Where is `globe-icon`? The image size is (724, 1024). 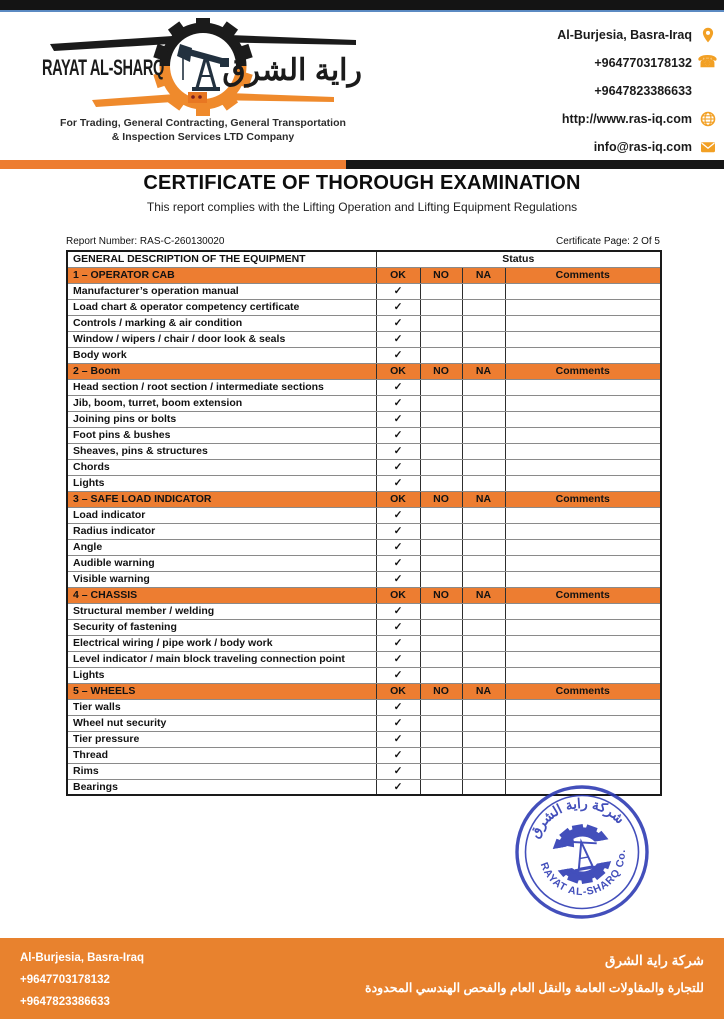
globe-icon is located at coordinates (707, 119).